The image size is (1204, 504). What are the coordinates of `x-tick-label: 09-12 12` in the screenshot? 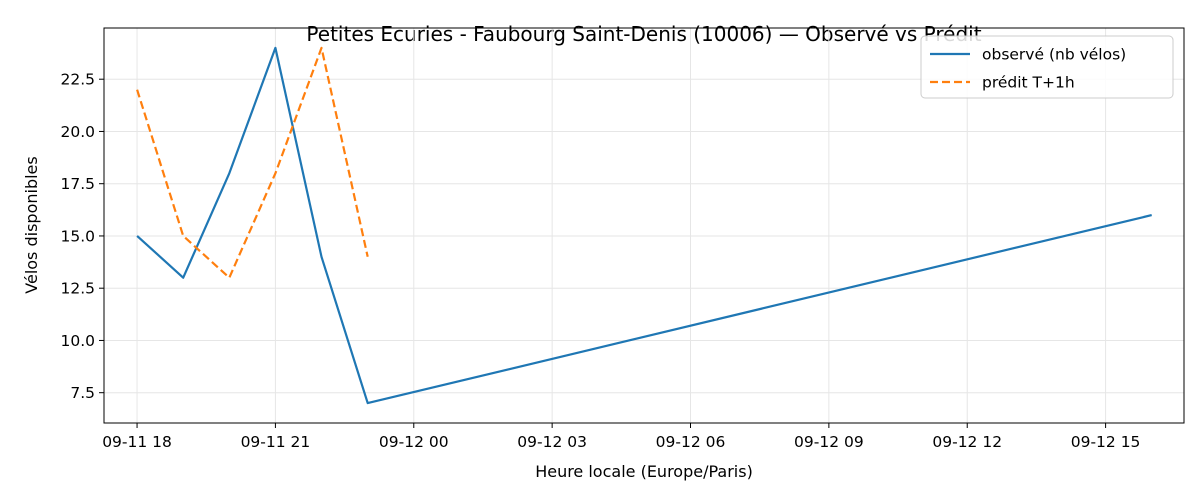 It's located at (967, 442).